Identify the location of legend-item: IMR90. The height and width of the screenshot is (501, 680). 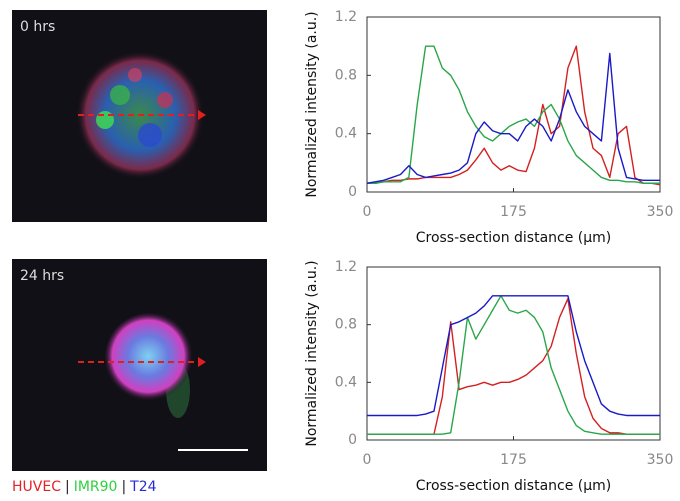
(96, 487).